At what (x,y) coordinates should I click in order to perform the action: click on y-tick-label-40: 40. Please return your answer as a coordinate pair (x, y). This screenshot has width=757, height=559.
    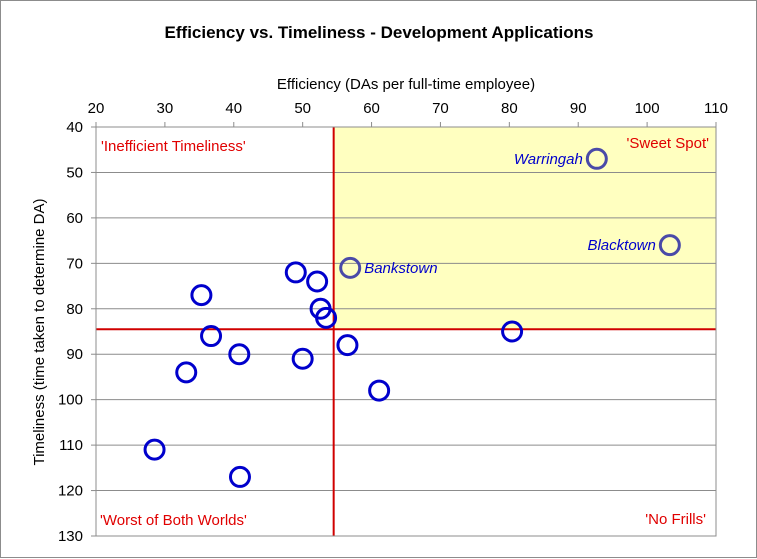
    Looking at the image, I should click on (74, 127).